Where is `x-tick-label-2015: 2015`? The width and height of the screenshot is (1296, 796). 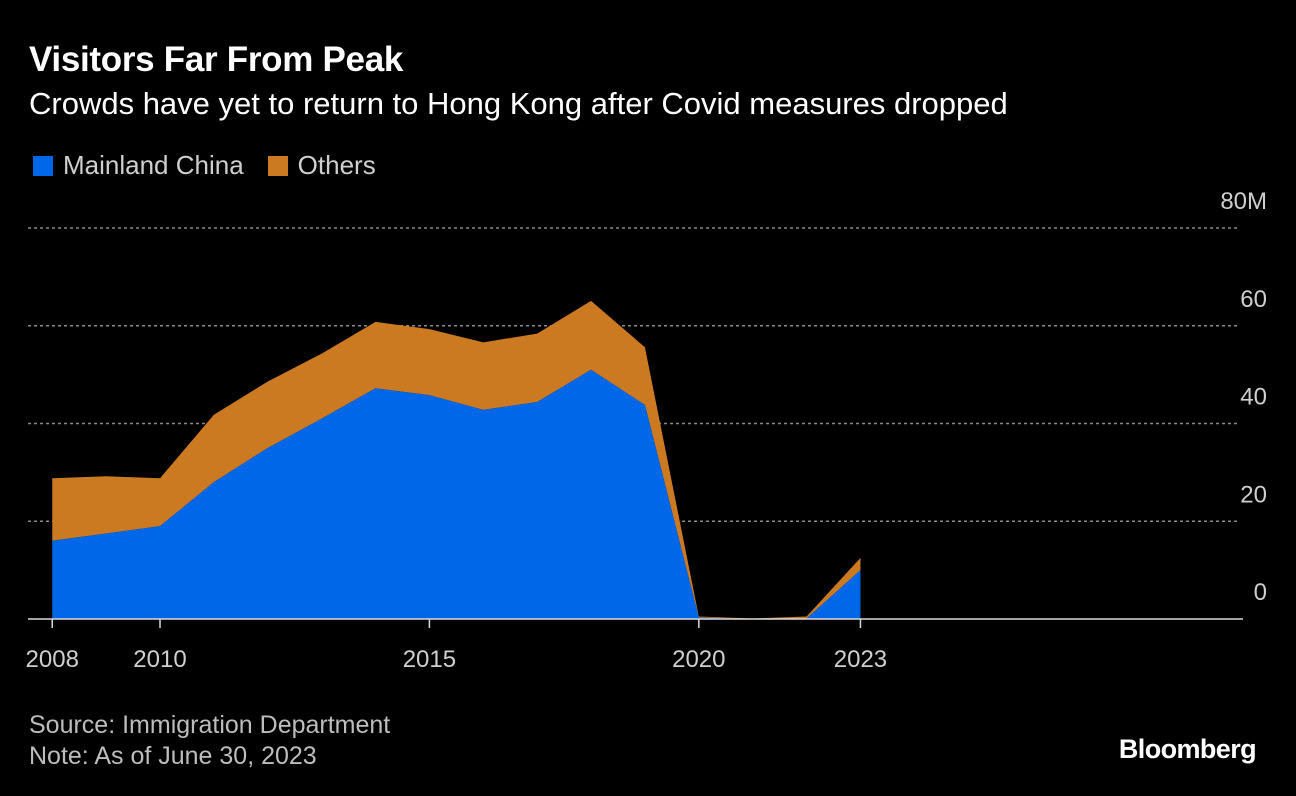 x-tick-label-2015: 2015 is located at coordinates (429, 659).